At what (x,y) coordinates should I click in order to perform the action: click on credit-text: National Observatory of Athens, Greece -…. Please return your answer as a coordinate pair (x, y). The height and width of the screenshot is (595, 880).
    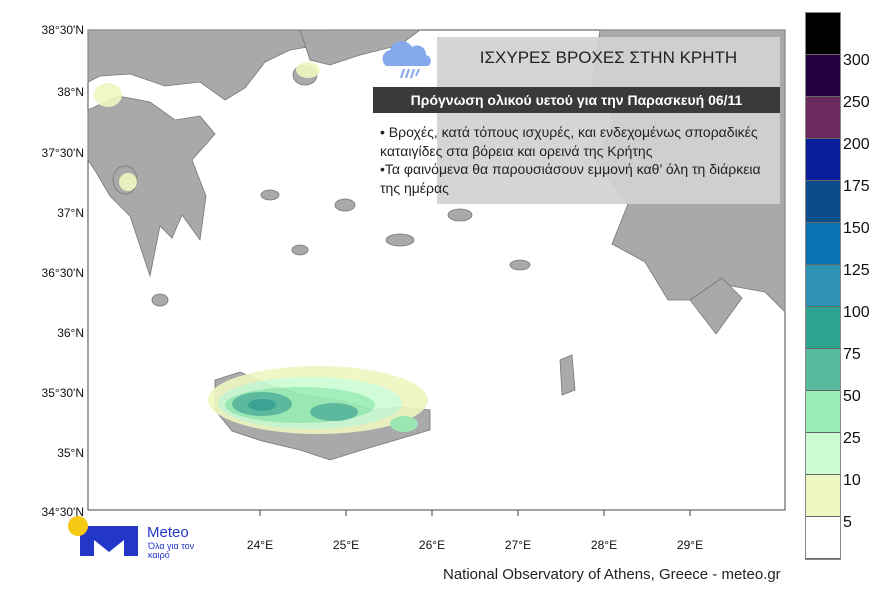
    Looking at the image, I should click on (612, 574).